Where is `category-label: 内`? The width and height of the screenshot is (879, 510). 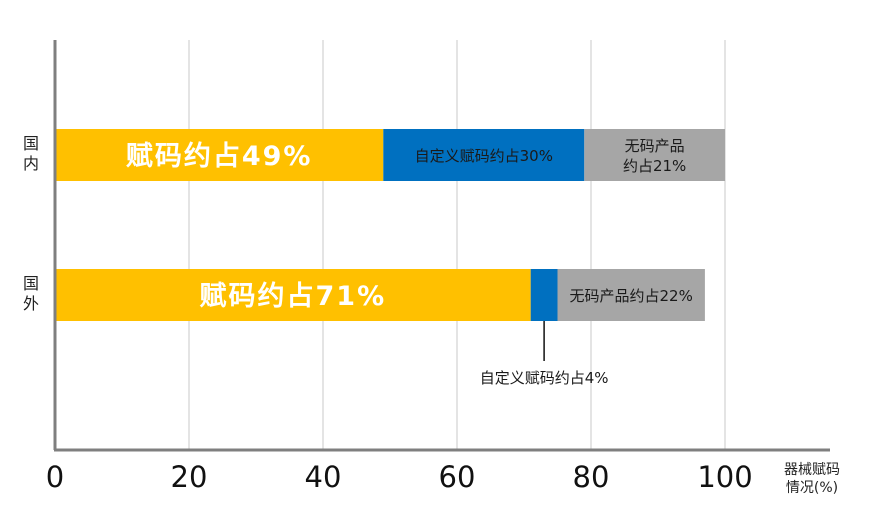
category-label: 内 is located at coordinates (31, 163).